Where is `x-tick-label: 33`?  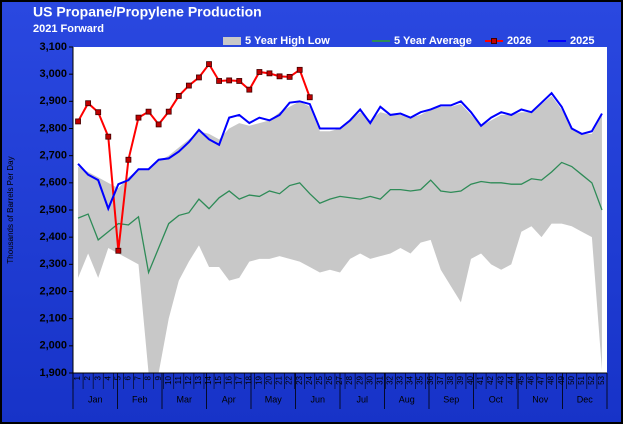 x-tick-label: 33 is located at coordinates (400, 379).